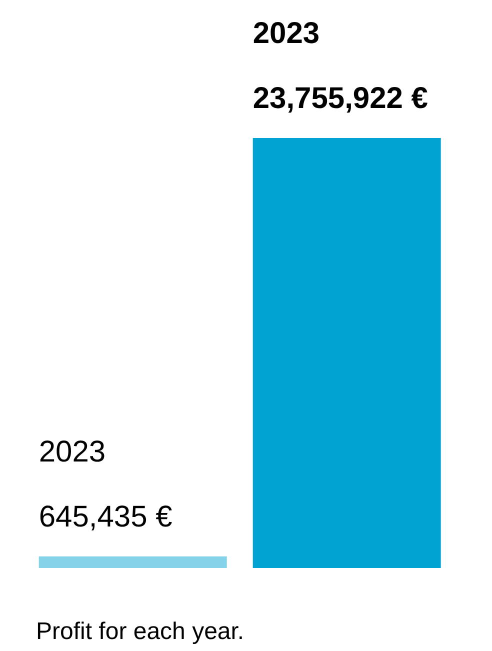  Describe the element at coordinates (141, 632) in the screenshot. I see `text: Profit for each year.` at that location.